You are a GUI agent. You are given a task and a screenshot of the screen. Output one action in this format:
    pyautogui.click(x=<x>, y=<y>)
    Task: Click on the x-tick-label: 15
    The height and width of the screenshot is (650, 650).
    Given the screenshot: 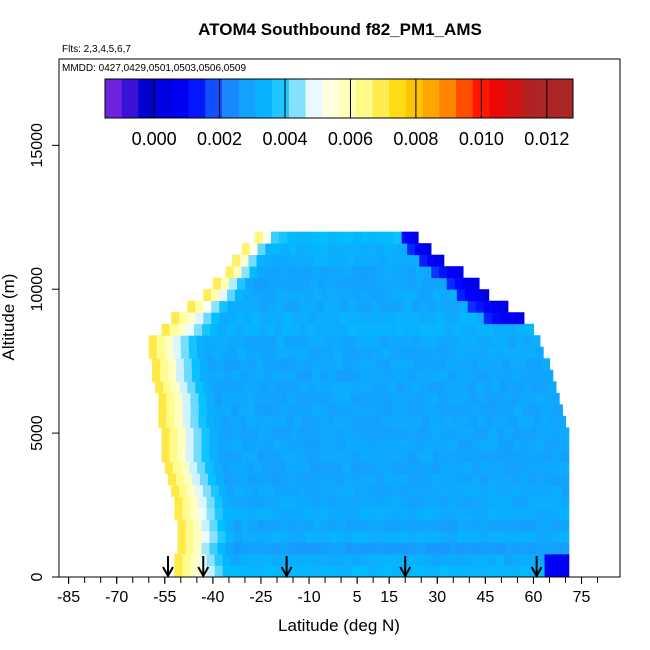 What is the action you would take?
    pyautogui.click(x=389, y=597)
    